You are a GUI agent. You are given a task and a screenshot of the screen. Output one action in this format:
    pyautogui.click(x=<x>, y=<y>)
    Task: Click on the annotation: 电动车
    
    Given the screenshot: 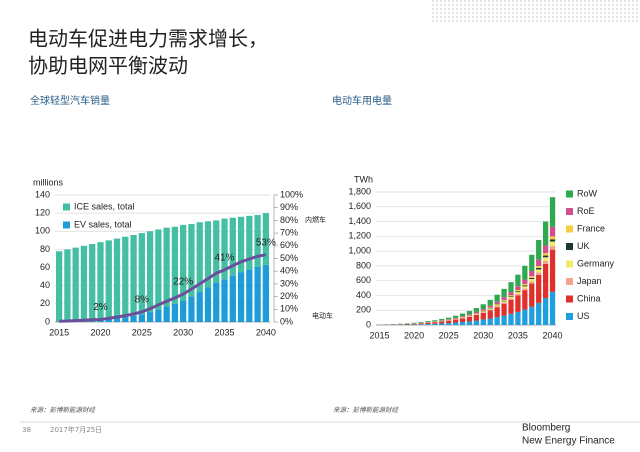 What is the action you would take?
    pyautogui.click(x=322, y=315)
    